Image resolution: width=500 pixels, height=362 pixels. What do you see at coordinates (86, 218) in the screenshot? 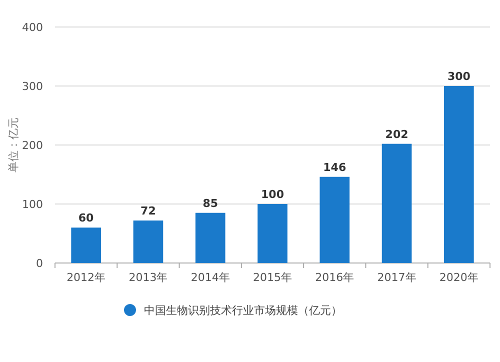
I see `data-label: 60` at bounding box center [86, 218].